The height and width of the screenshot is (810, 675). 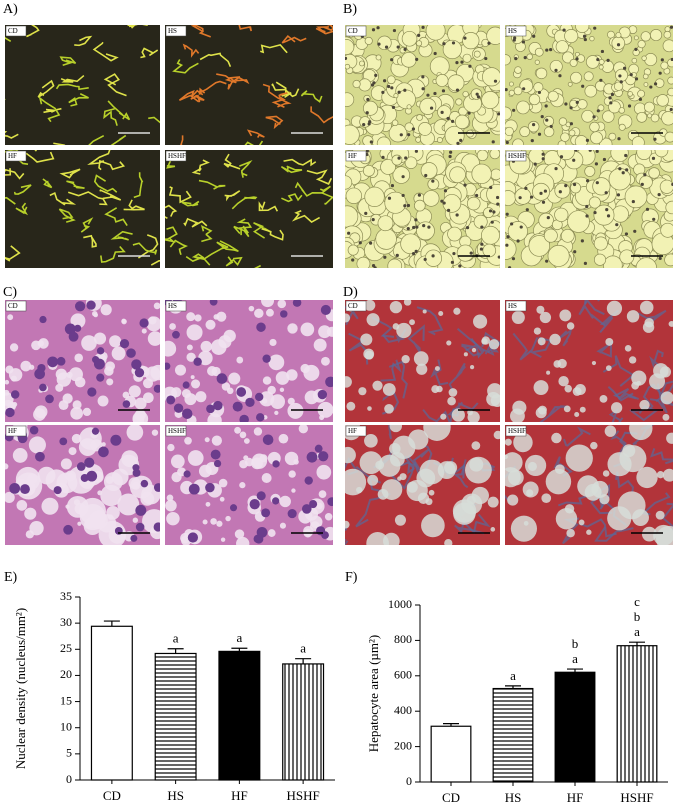 What do you see at coordinates (176, 306) in the screenshot?
I see `subpanel-tag` at bounding box center [176, 306].